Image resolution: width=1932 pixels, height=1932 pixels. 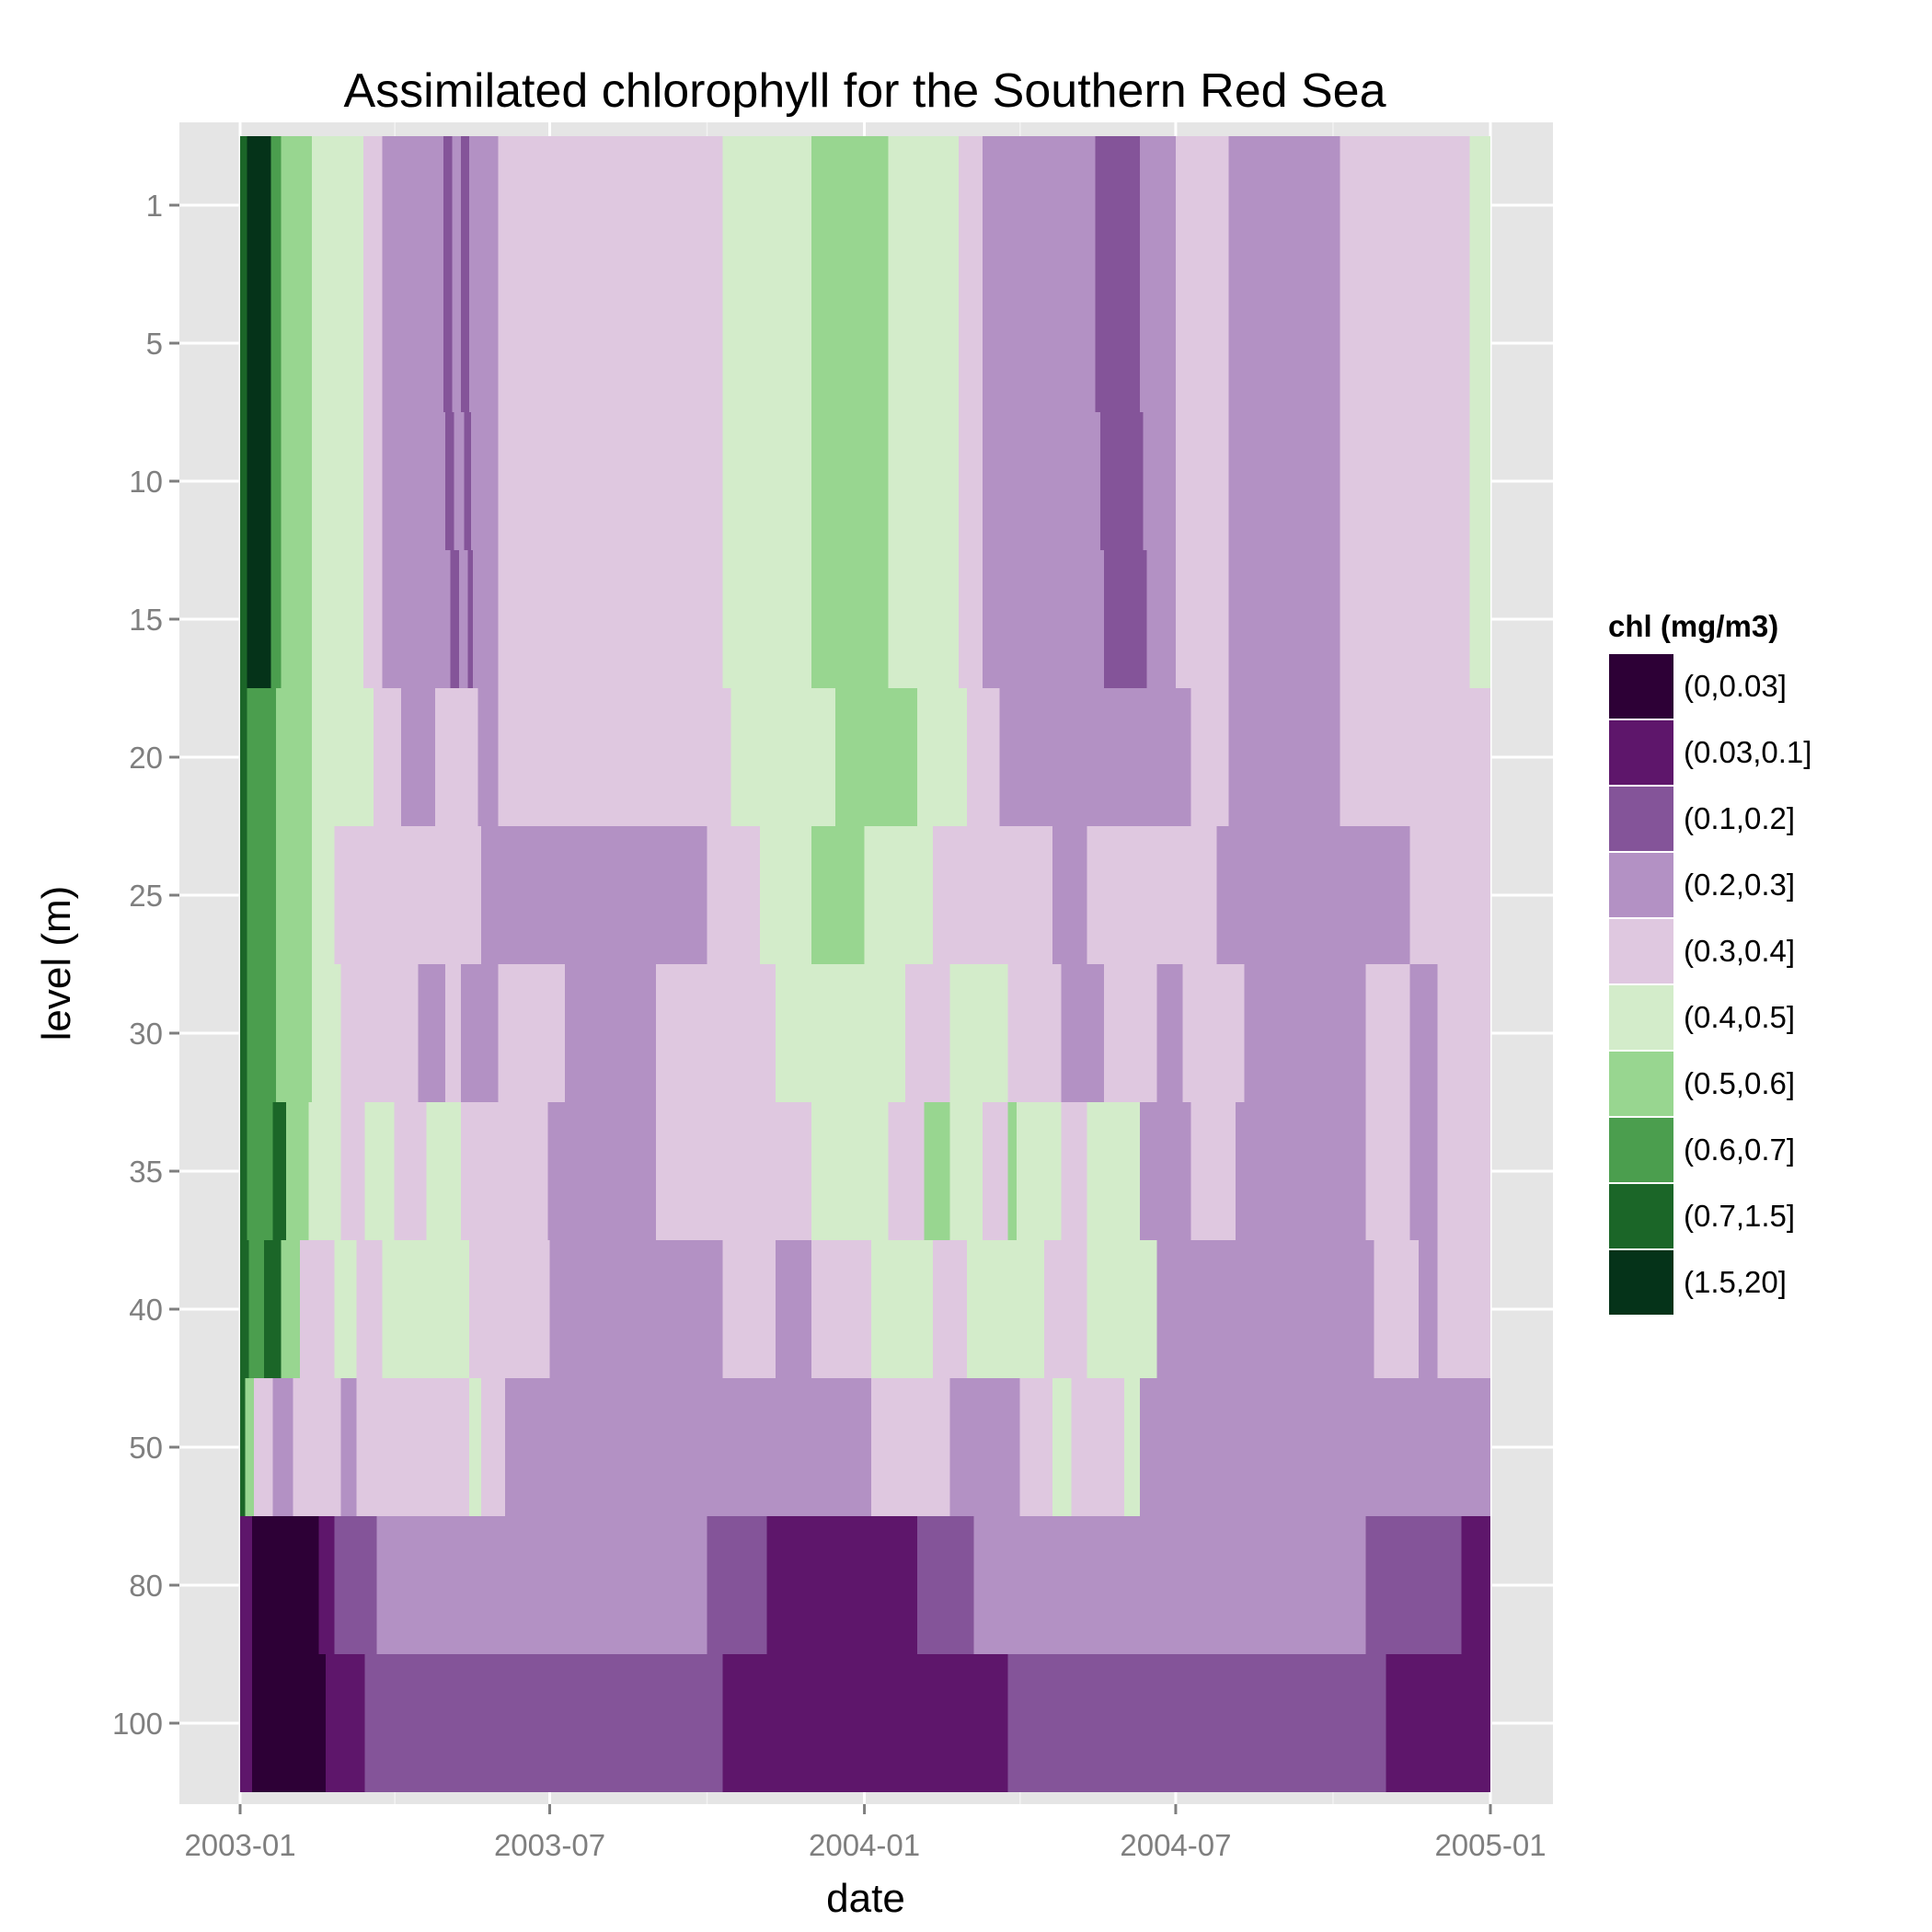 I want to click on legend-title: chl (mg/m3), so click(x=1693, y=626).